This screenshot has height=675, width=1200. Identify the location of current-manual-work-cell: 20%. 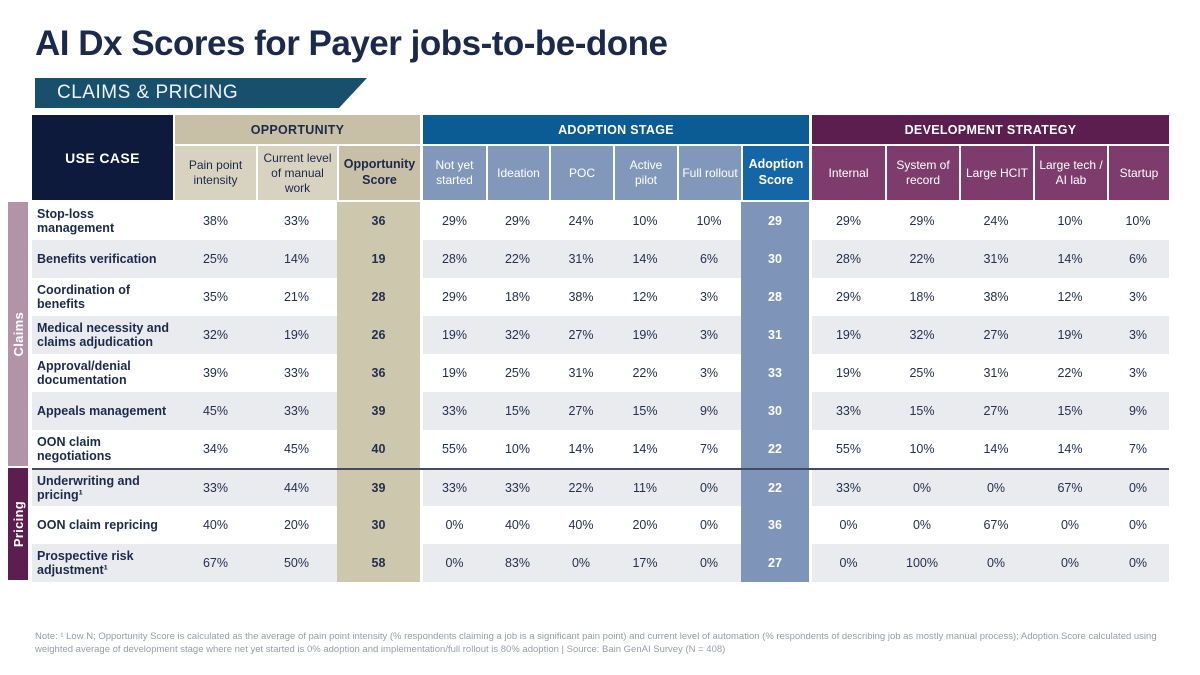
(296, 525).